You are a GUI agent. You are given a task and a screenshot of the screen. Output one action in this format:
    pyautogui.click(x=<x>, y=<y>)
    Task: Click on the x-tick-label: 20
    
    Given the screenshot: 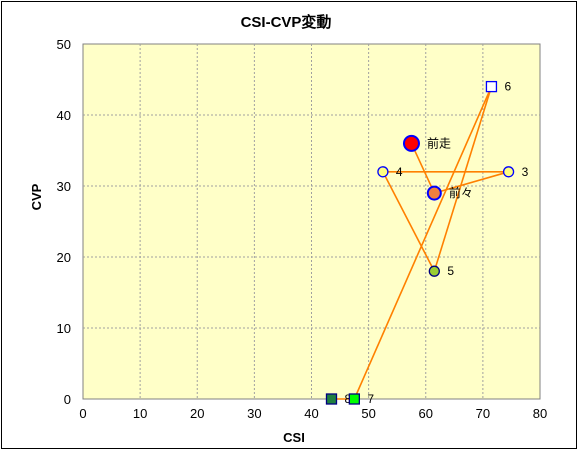 What is the action you would take?
    pyautogui.click(x=197, y=413)
    